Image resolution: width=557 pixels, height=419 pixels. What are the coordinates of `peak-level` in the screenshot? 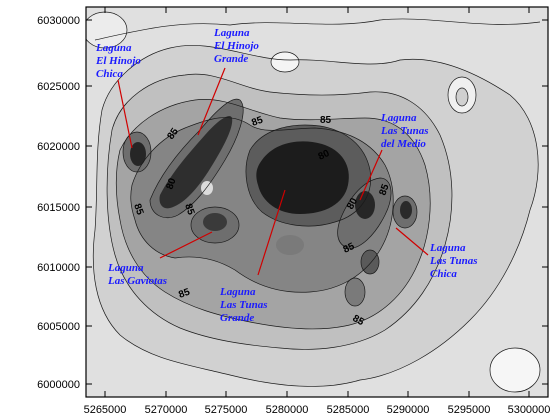 It's located at (302, 177).